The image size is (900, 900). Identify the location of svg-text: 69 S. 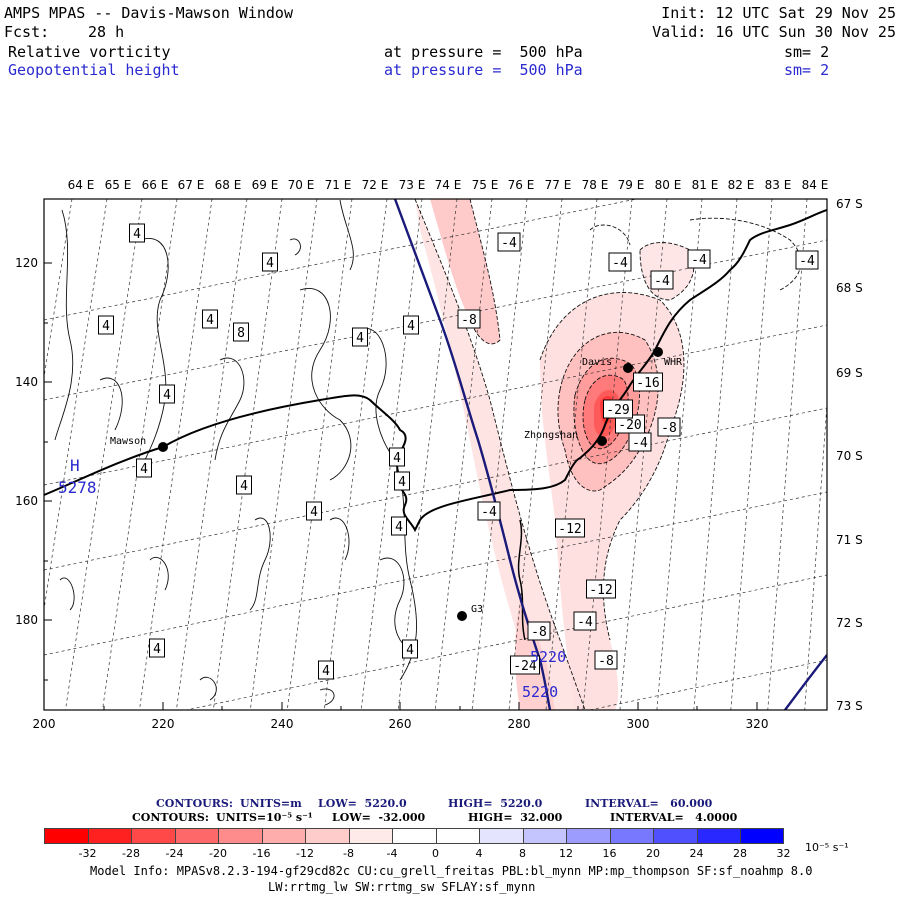
(849, 373).